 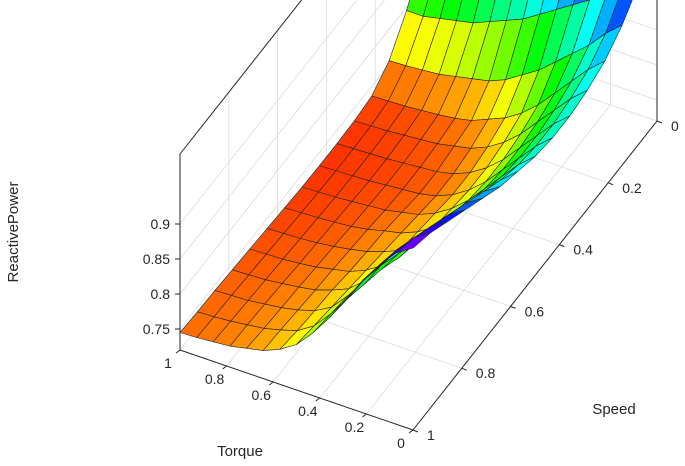 I want to click on y-tick-label: 1, so click(x=431, y=435).